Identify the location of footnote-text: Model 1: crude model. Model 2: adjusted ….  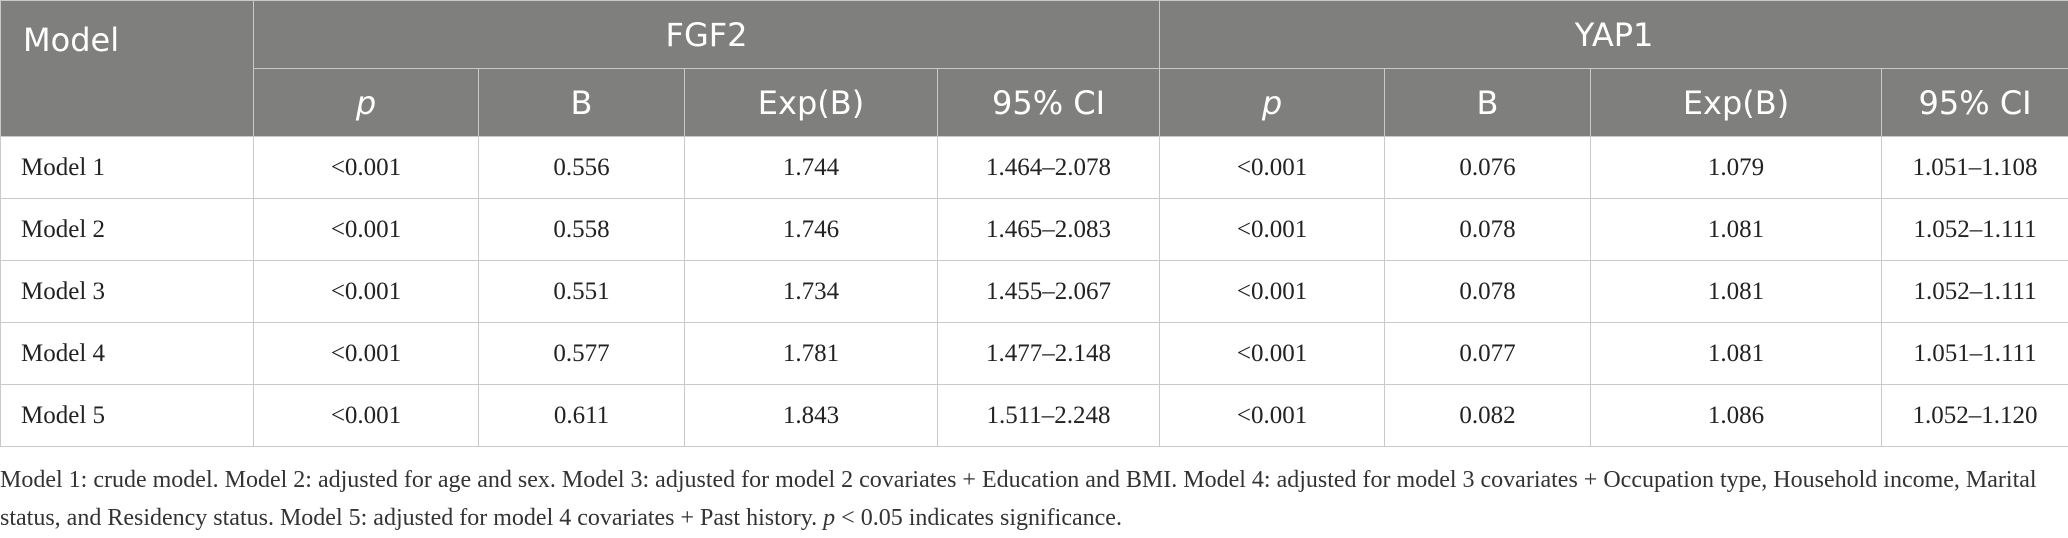
(1018, 499).